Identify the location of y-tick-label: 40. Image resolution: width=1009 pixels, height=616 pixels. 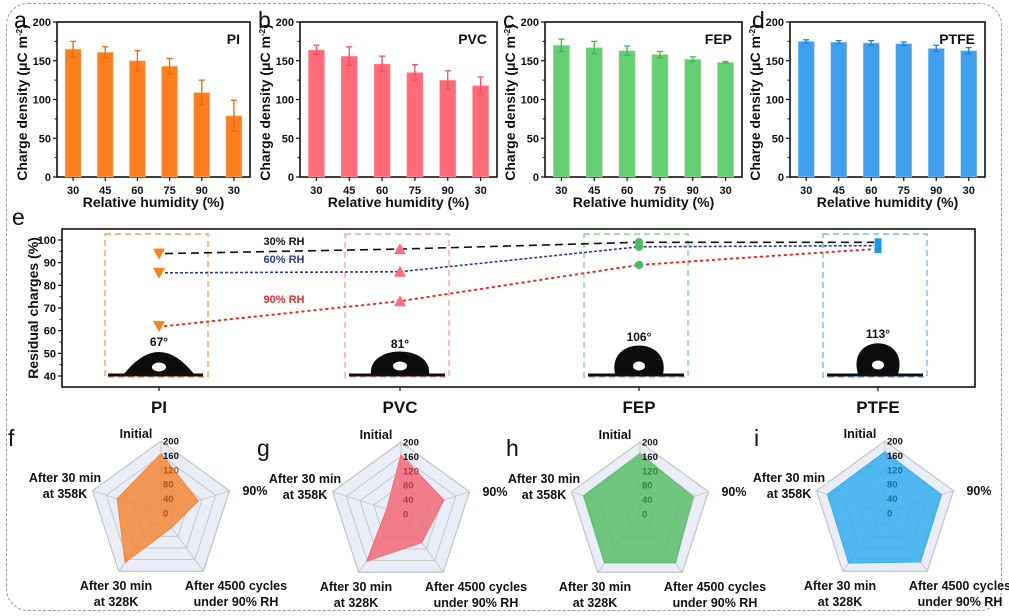
(50, 377).